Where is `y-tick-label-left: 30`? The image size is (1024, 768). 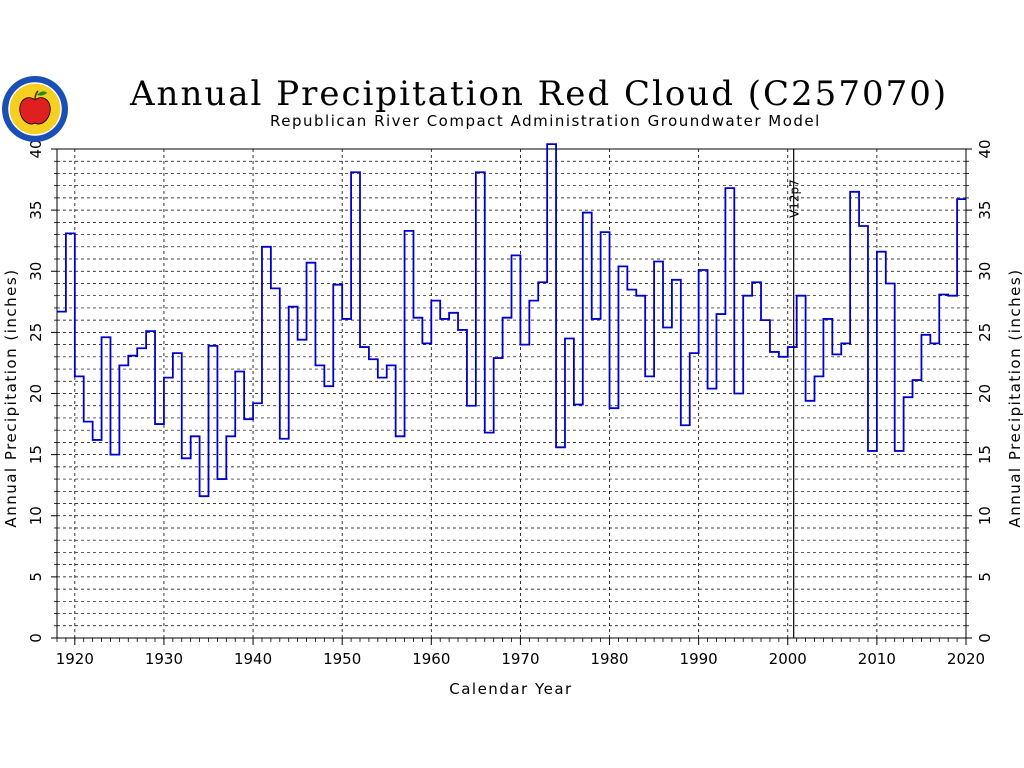 y-tick-label-left: 30 is located at coordinates (36, 271).